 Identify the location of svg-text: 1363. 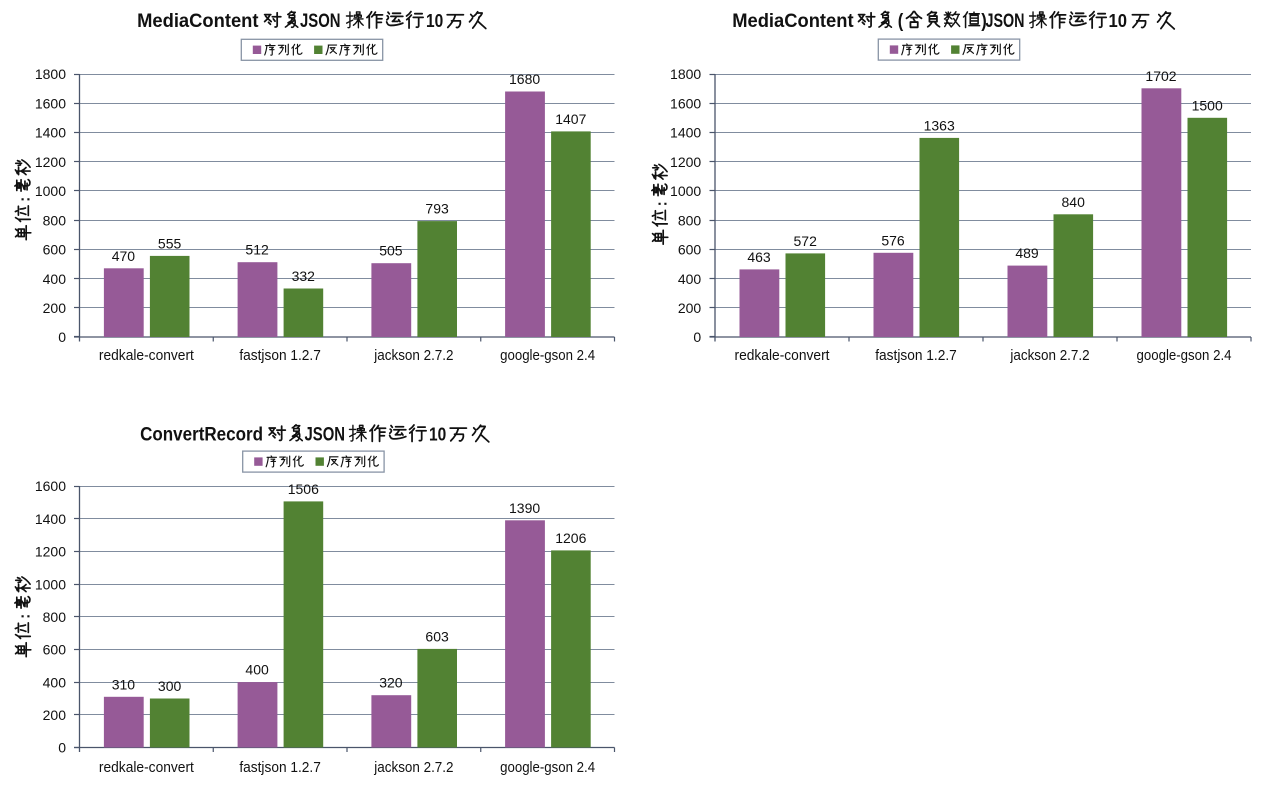
(939, 125).